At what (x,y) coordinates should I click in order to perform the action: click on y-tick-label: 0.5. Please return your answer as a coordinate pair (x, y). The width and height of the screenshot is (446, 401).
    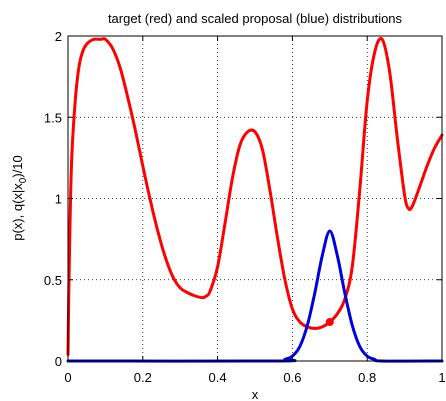
    Looking at the image, I should click on (53, 280).